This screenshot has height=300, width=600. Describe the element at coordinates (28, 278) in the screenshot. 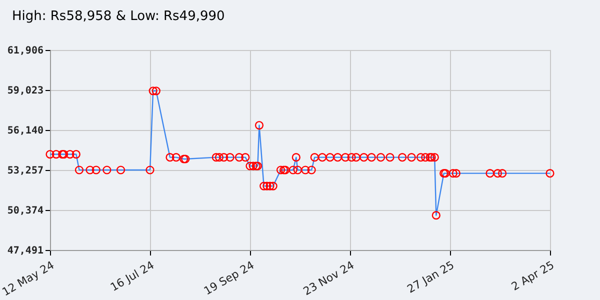

I see `x-tick-label: 12 May 24` at that location.